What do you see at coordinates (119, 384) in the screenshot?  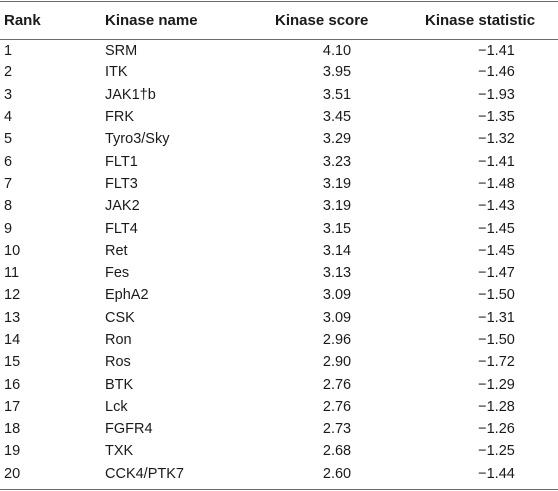 I see `kinase-name-cell: BTK` at bounding box center [119, 384].